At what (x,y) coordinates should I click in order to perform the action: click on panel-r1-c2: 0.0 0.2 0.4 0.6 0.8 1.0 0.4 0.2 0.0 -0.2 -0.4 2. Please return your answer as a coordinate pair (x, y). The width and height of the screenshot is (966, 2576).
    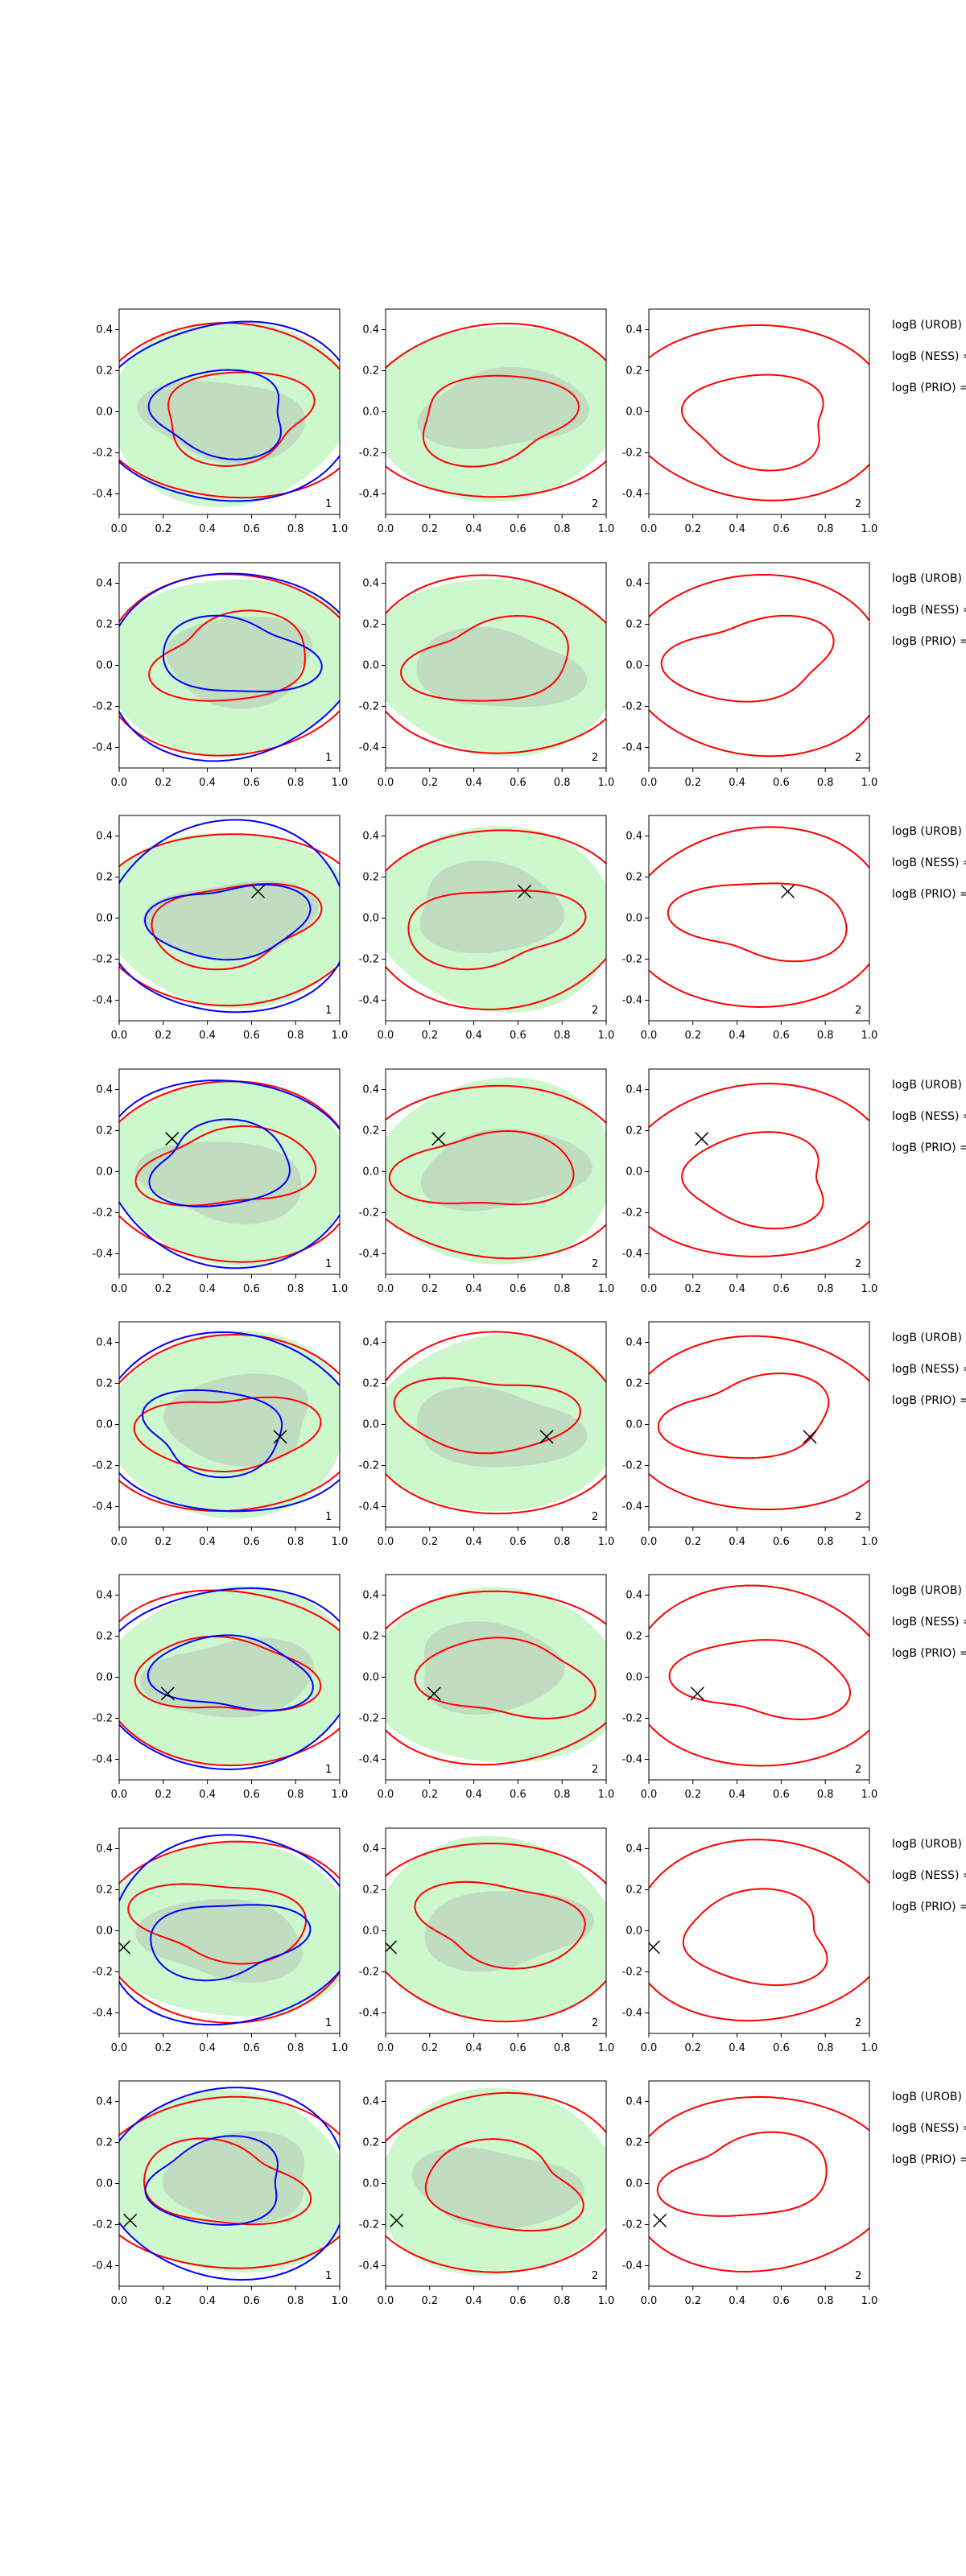
    Looking at the image, I should click on (486, 422).